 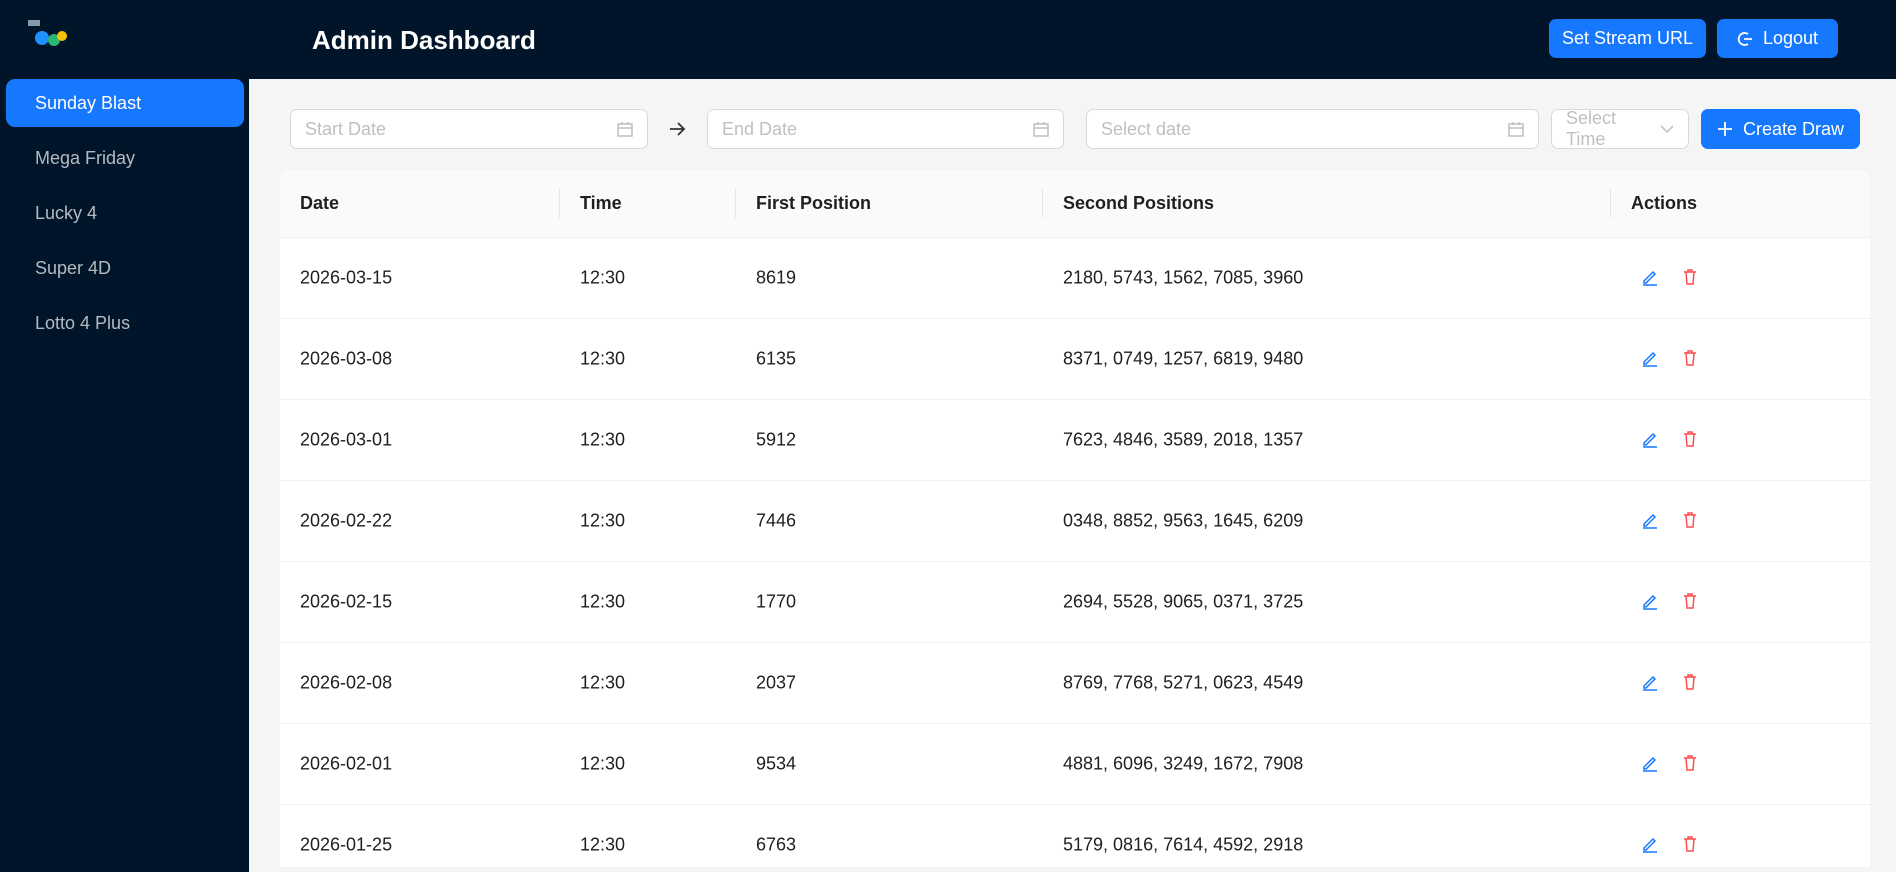 I want to click on cell: 8619, so click(x=776, y=277).